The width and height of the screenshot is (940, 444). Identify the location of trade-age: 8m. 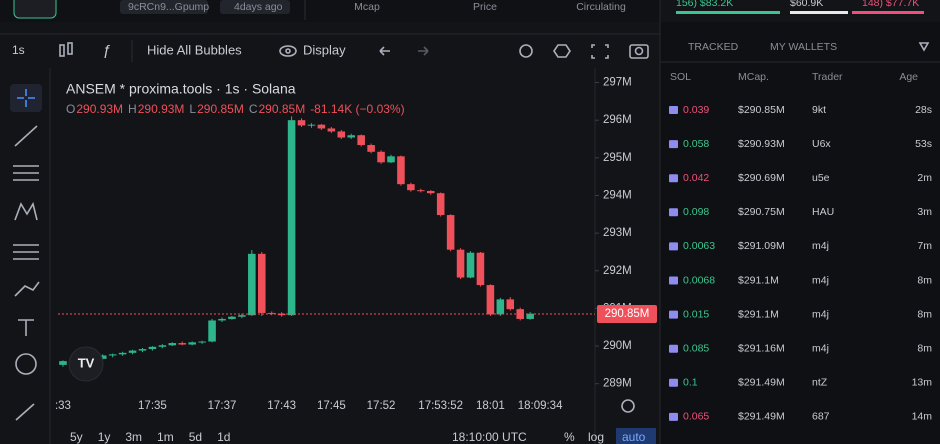
(924, 280).